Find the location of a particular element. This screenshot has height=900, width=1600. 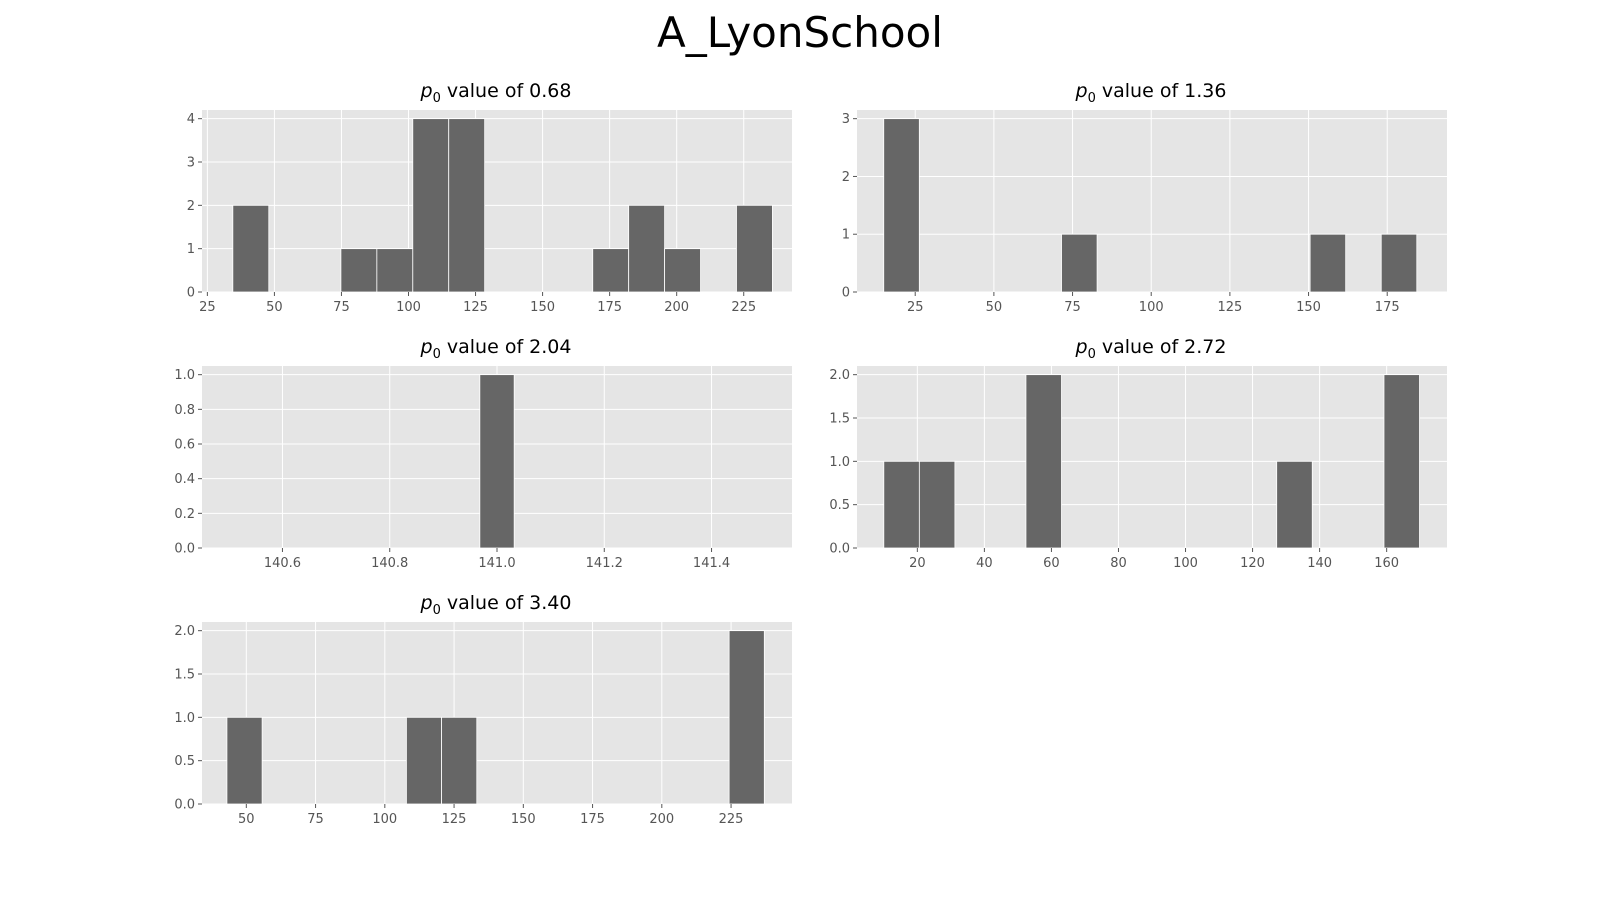

histogram-chart: 20 40 60 80 100 120 140 160 0.0 0.5 1.0 1.5 2.0 is located at coordinates (1138, 468).